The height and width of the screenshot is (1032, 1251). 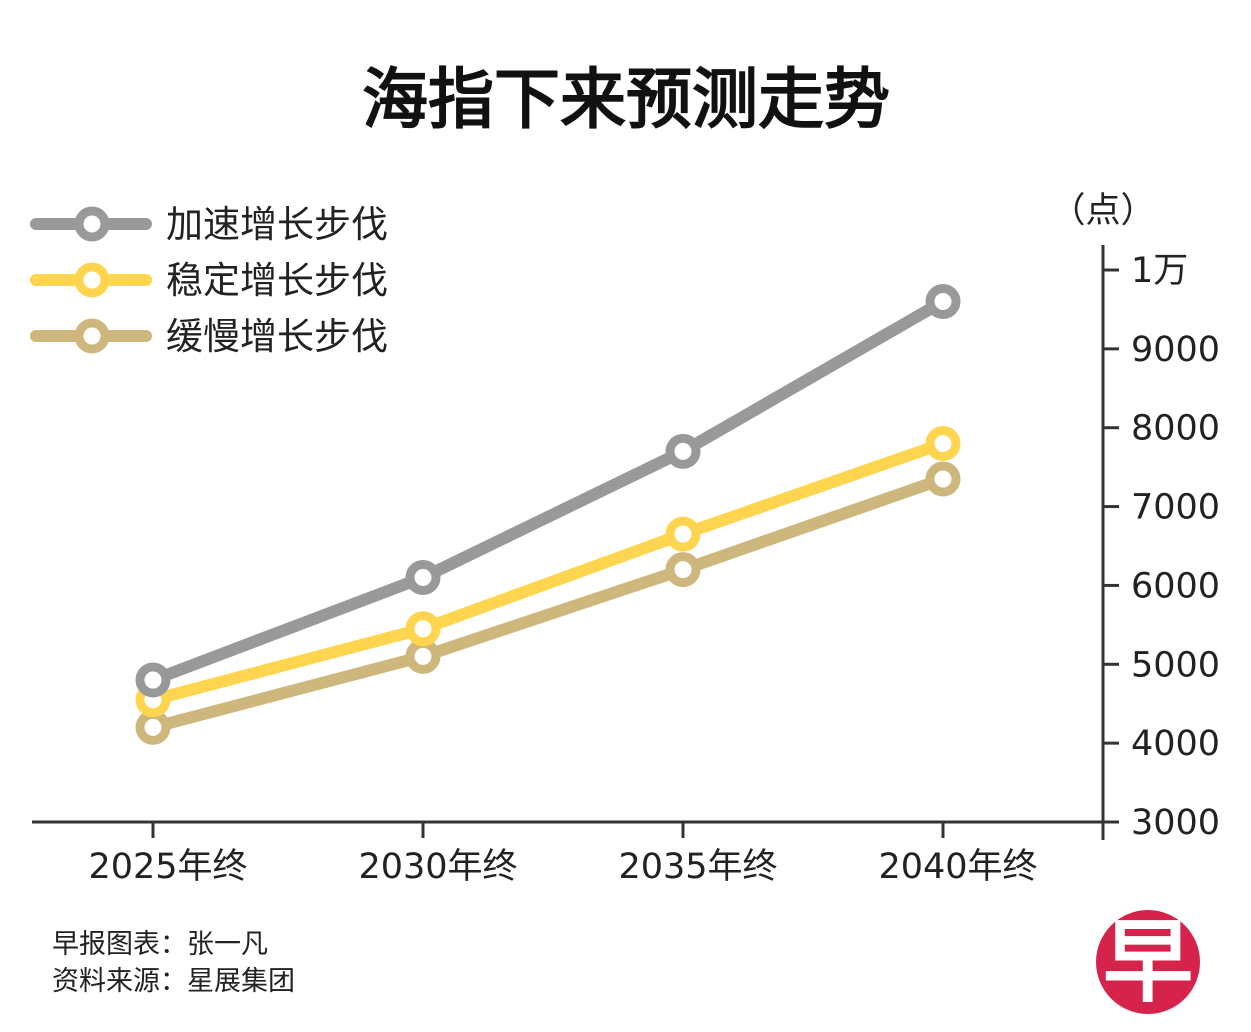 What do you see at coordinates (1175, 350) in the screenshot?
I see `y-tick-label: 9000` at bounding box center [1175, 350].